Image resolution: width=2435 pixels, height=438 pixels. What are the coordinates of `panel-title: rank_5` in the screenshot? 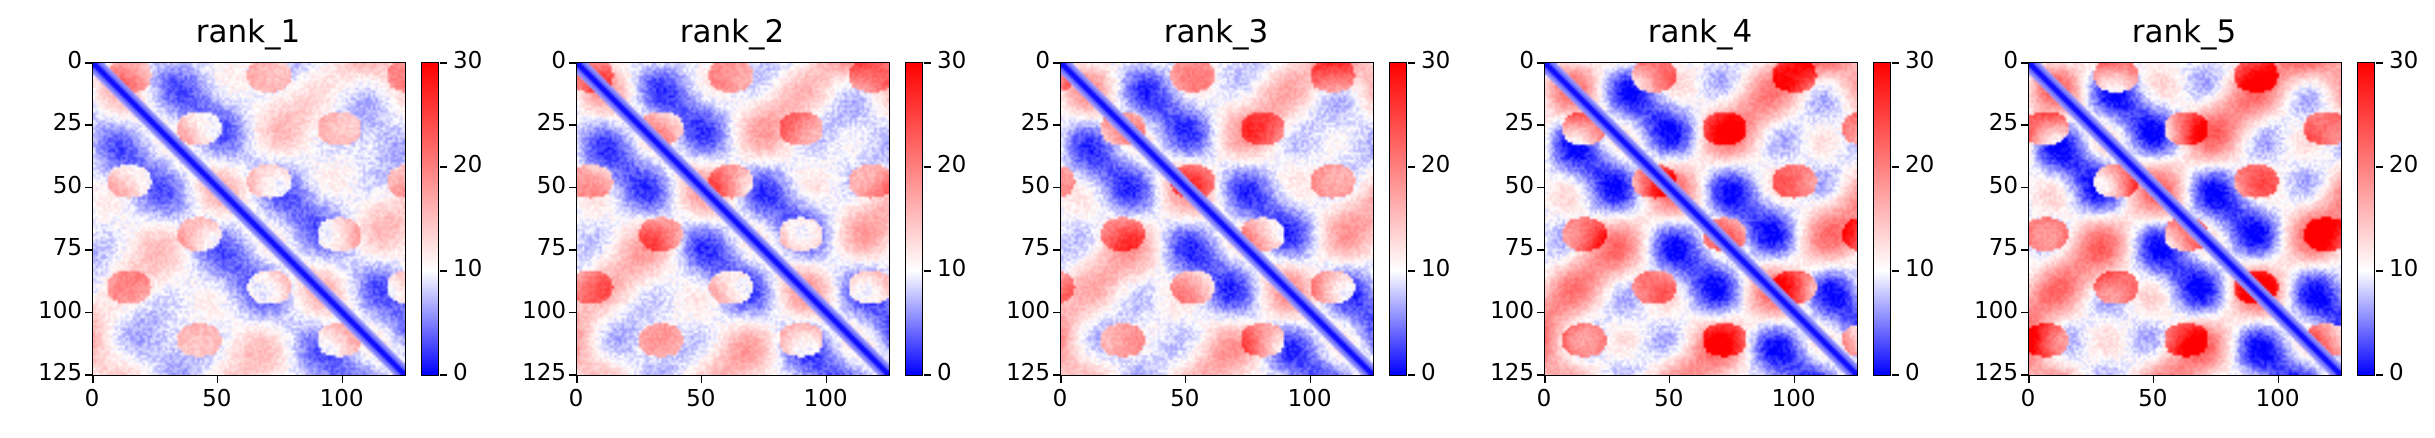 It's located at (2184, 32).